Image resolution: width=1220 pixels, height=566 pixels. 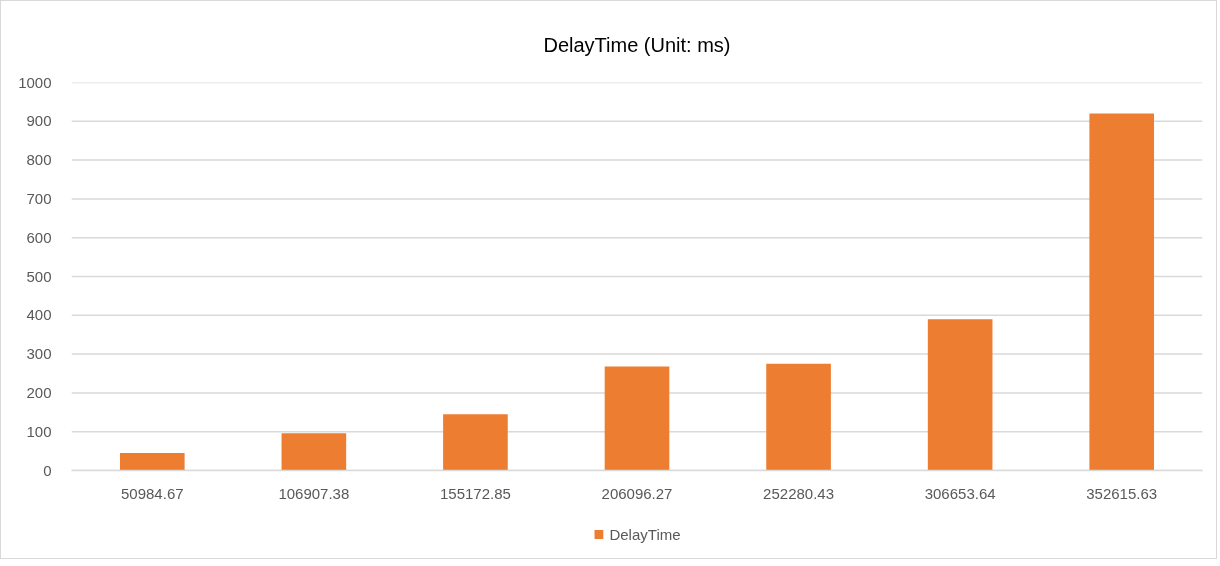 I want to click on legend-label: DelayTime, so click(x=645, y=534).